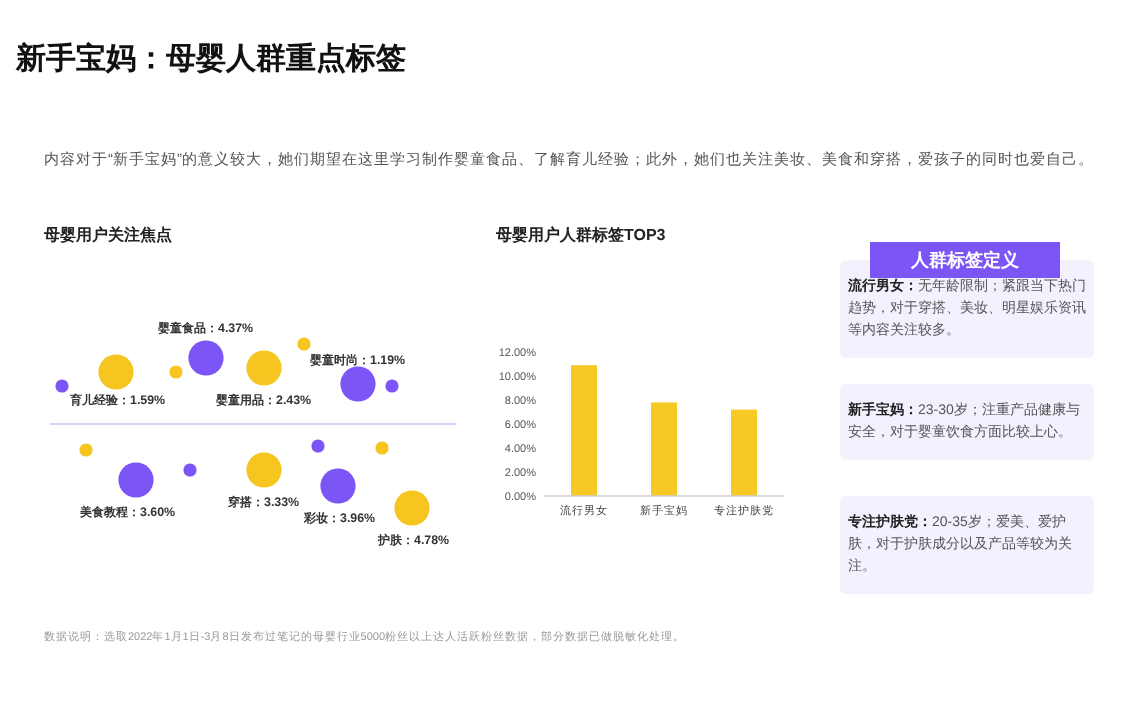  Describe the element at coordinates (107, 235) in the screenshot. I see `text: 母婴用户关注焦点` at that location.